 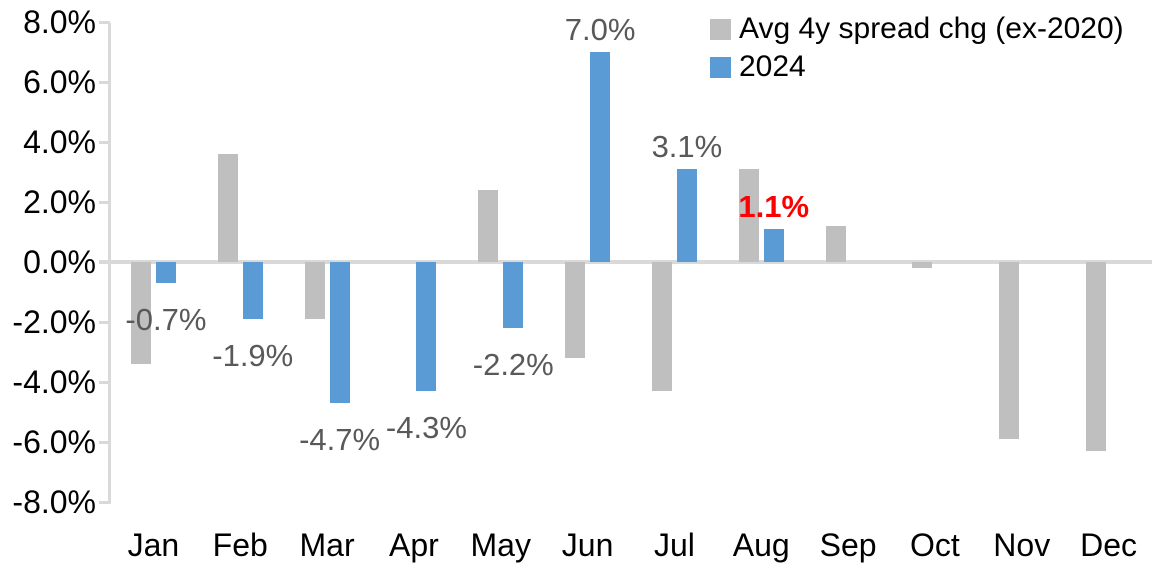 I want to click on legend-entry-avg-4y-spread: Avg 4y spread chg (ex-2020), so click(x=917, y=29).